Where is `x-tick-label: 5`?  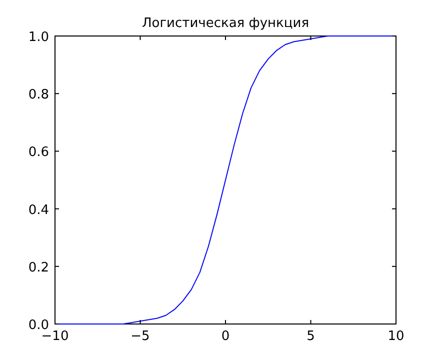
x-tick-label: 5 is located at coordinates (310, 336).